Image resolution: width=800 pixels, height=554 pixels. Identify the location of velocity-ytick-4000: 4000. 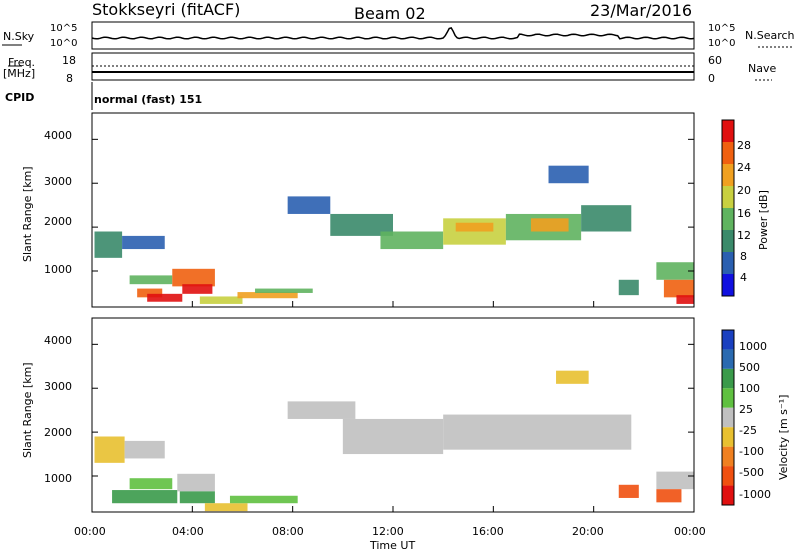
(58, 340).